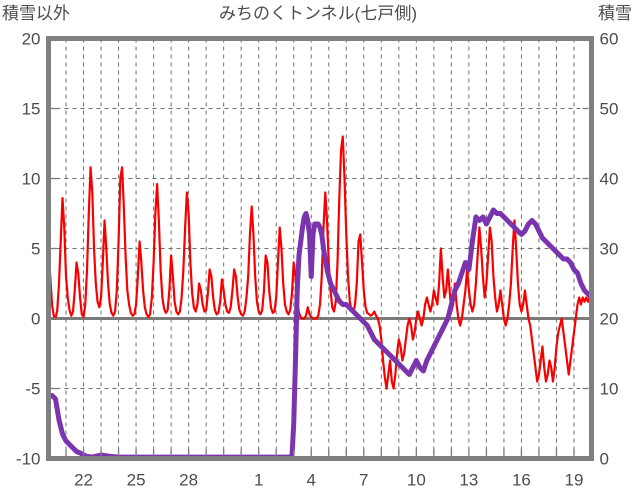  What do you see at coordinates (36, 13) in the screenshot?
I see `left-axis-title: 積雪以外` at bounding box center [36, 13].